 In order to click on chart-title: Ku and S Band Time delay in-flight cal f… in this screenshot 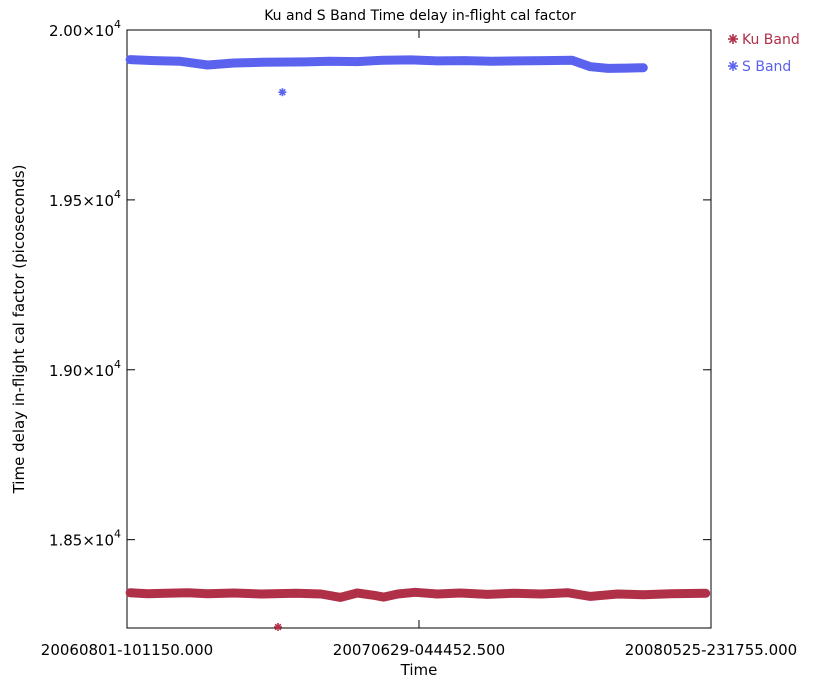, I will do `click(420, 16)`.